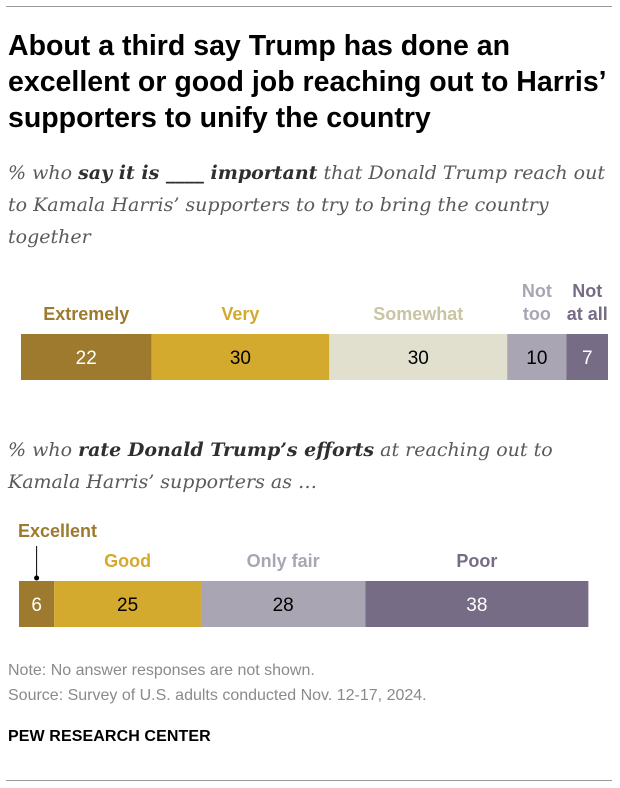  Describe the element at coordinates (43, 173) in the screenshot. I see `chart1-subtitle-pre: % who` at that location.